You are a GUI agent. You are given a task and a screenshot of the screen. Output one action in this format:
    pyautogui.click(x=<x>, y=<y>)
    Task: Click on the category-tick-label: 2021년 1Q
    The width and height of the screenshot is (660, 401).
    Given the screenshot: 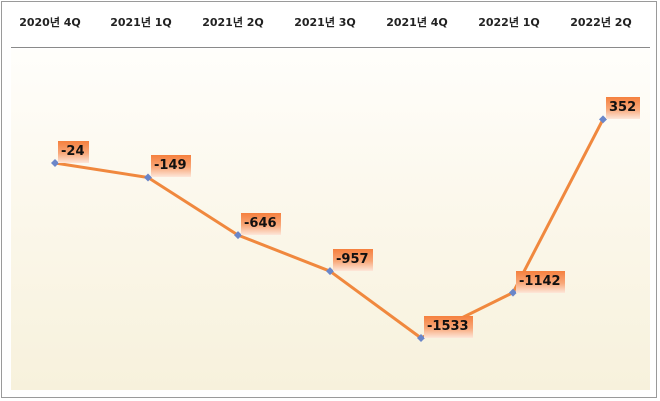 What is the action you would take?
    pyautogui.click(x=141, y=22)
    